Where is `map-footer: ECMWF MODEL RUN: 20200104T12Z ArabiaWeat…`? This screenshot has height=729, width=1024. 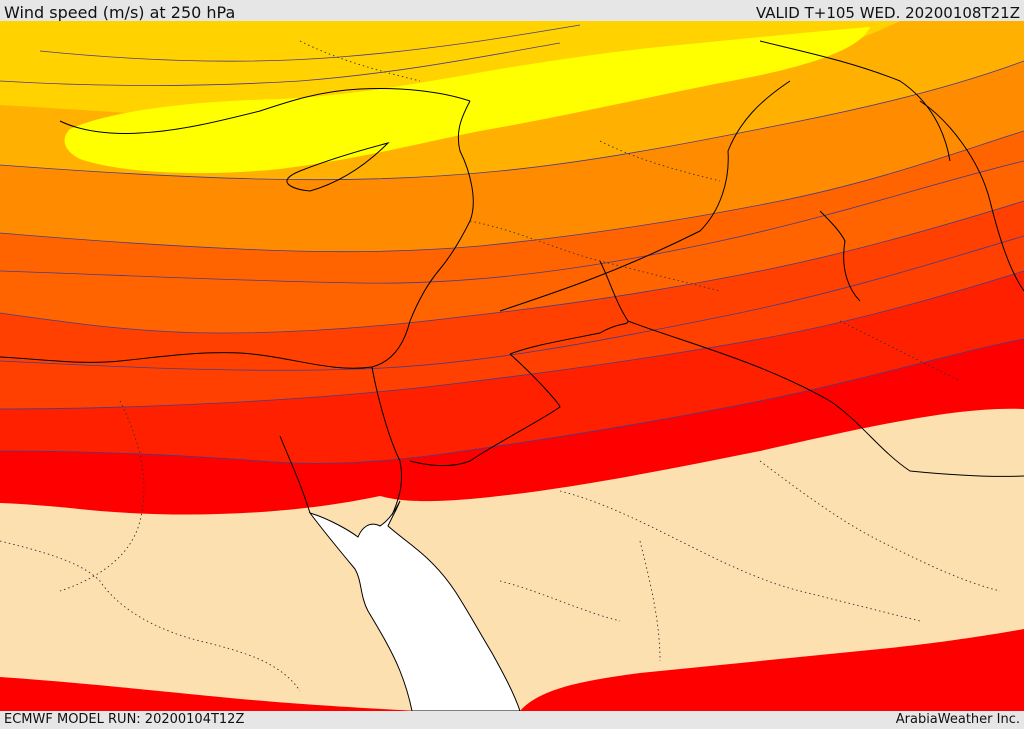
map-footer: ECMWF MODEL RUN: 20200104T12Z ArabiaWeat… is located at coordinates (512, 720).